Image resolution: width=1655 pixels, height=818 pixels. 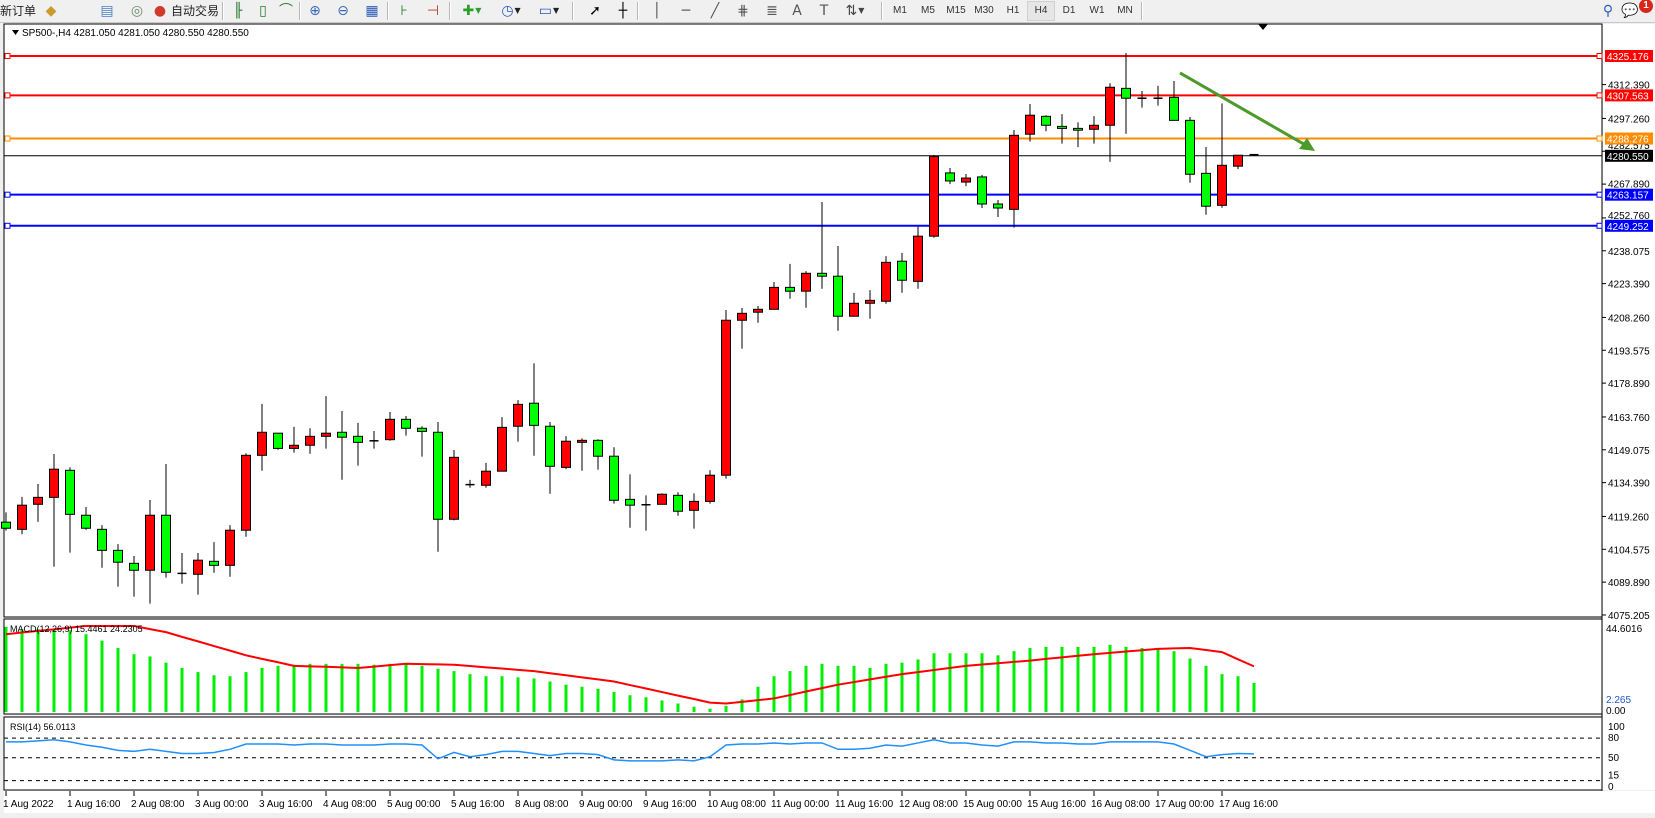 I want to click on auto-trading-icon: ●, so click(x=160, y=11).